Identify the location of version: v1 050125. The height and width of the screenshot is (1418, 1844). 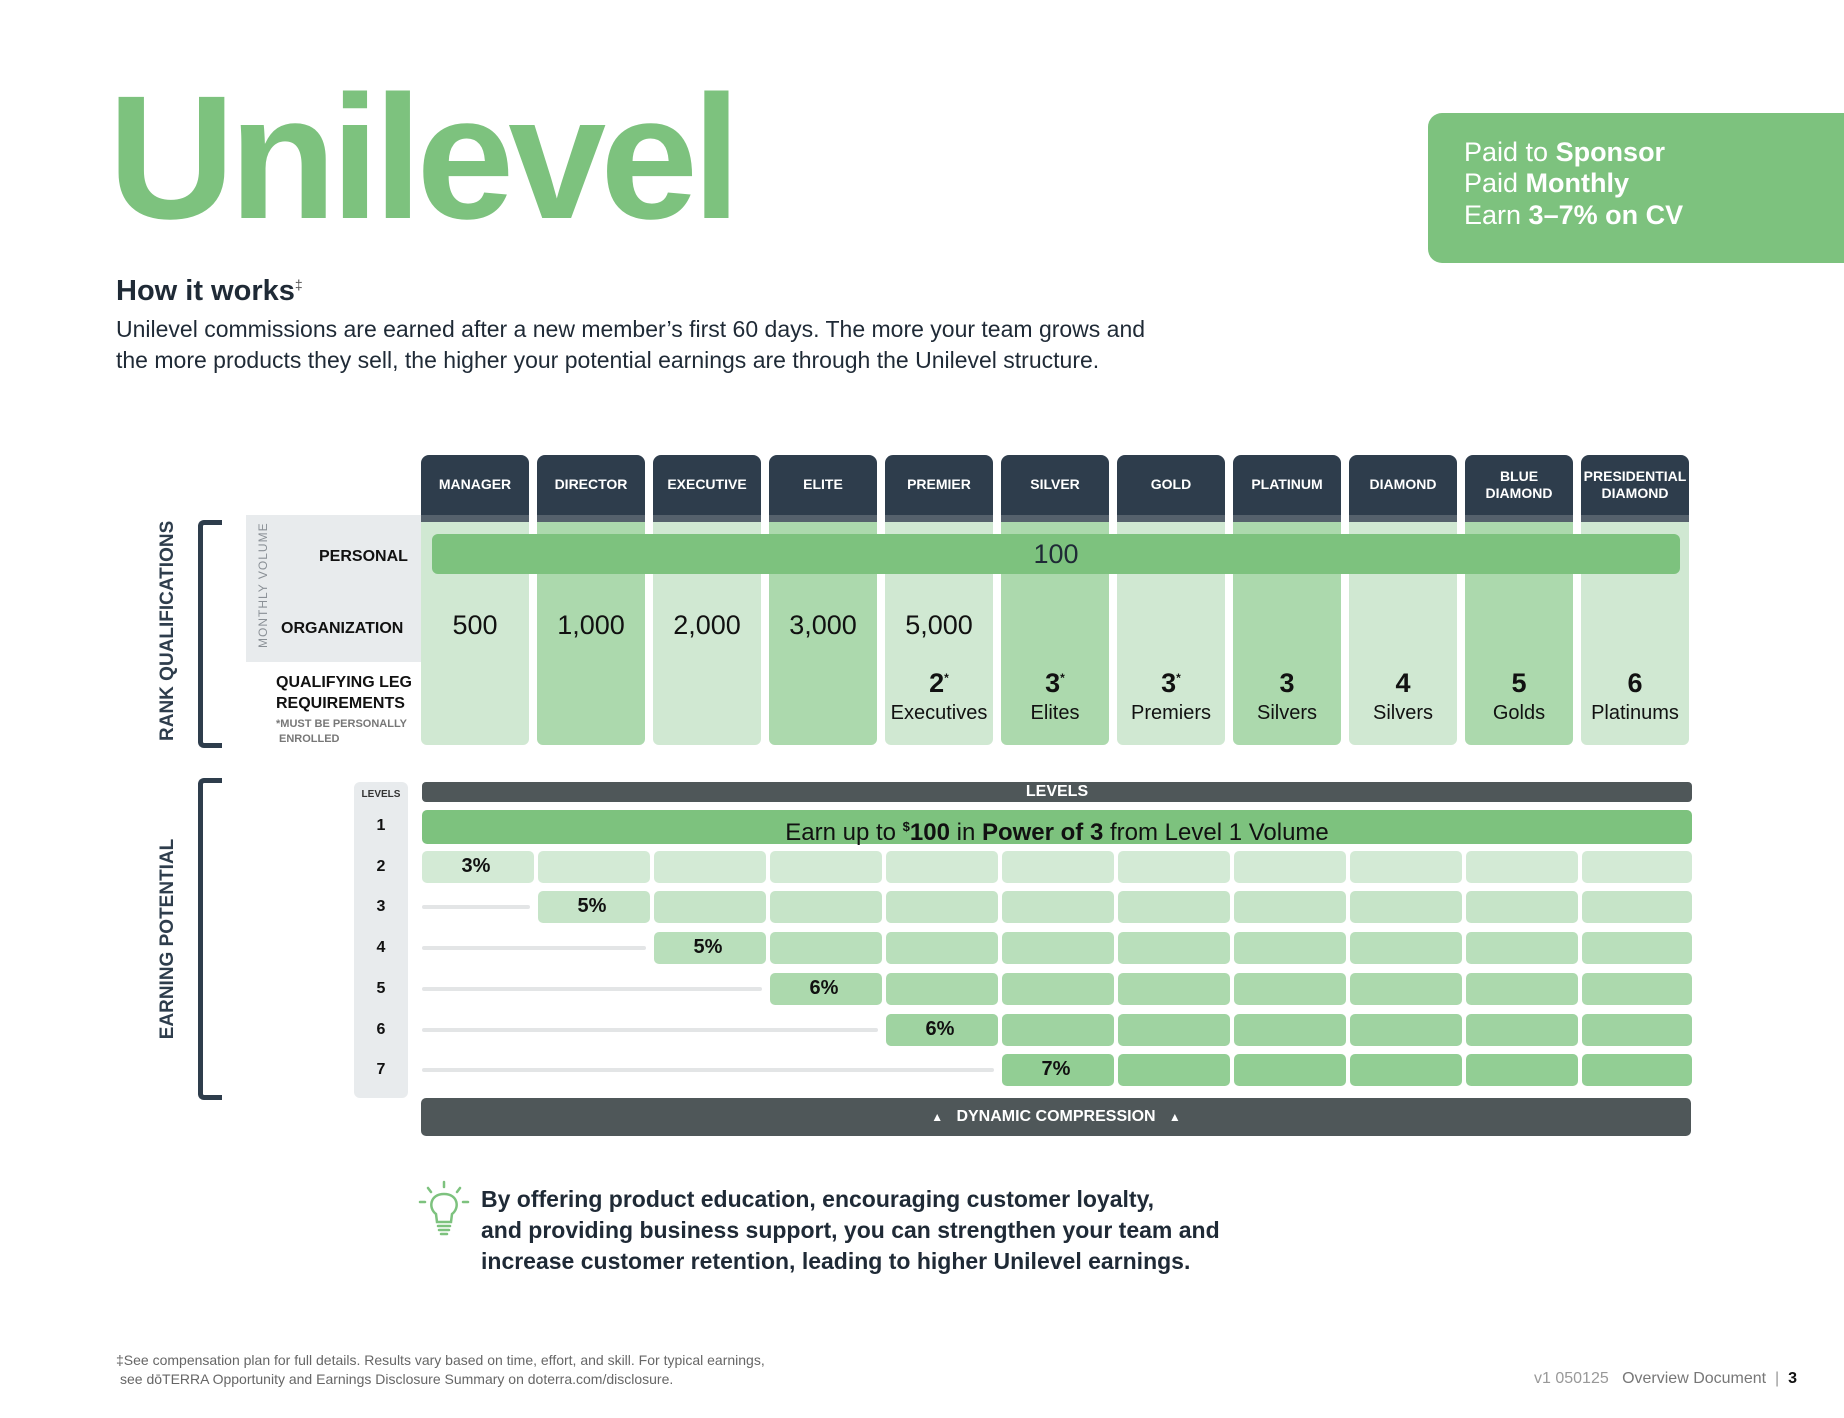
(1571, 1378).